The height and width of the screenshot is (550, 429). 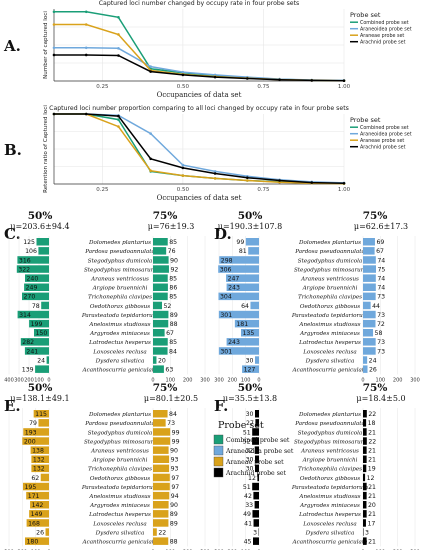 I want to click on left-value-label: 150, so click(x=42, y=333).